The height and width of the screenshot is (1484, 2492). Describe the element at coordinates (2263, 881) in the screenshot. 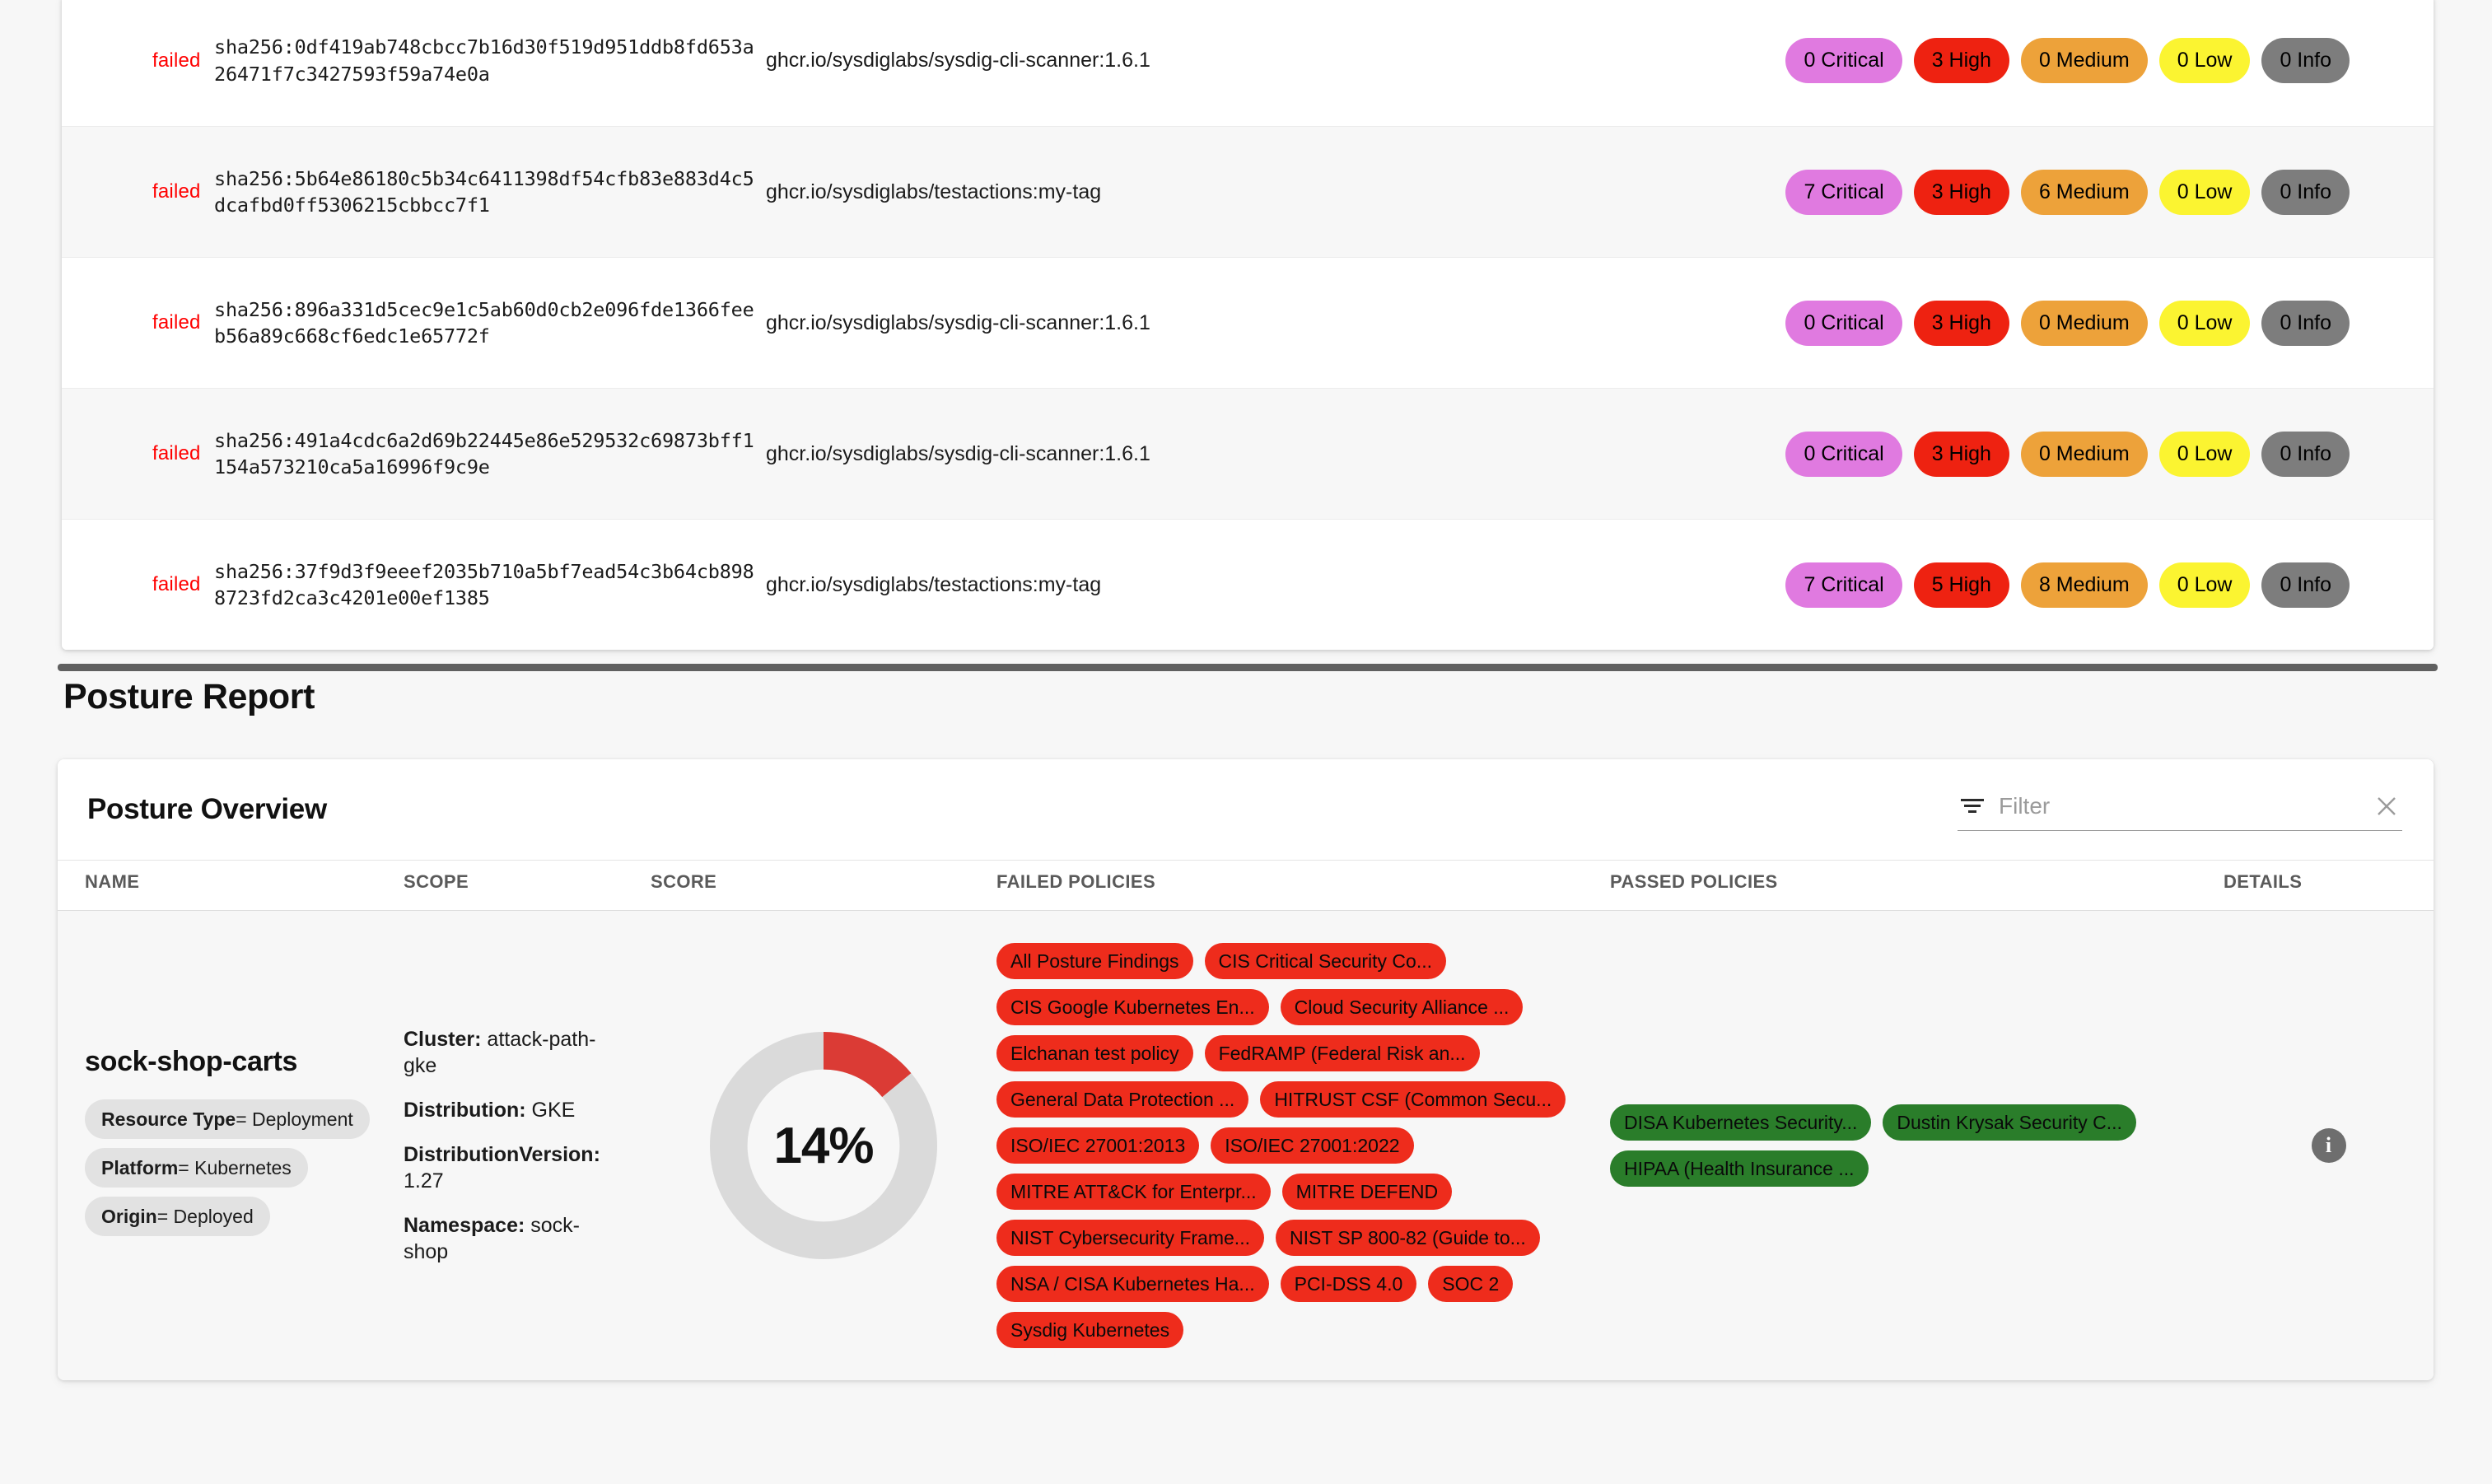

I see `column-header-details: DETAILS` at that location.